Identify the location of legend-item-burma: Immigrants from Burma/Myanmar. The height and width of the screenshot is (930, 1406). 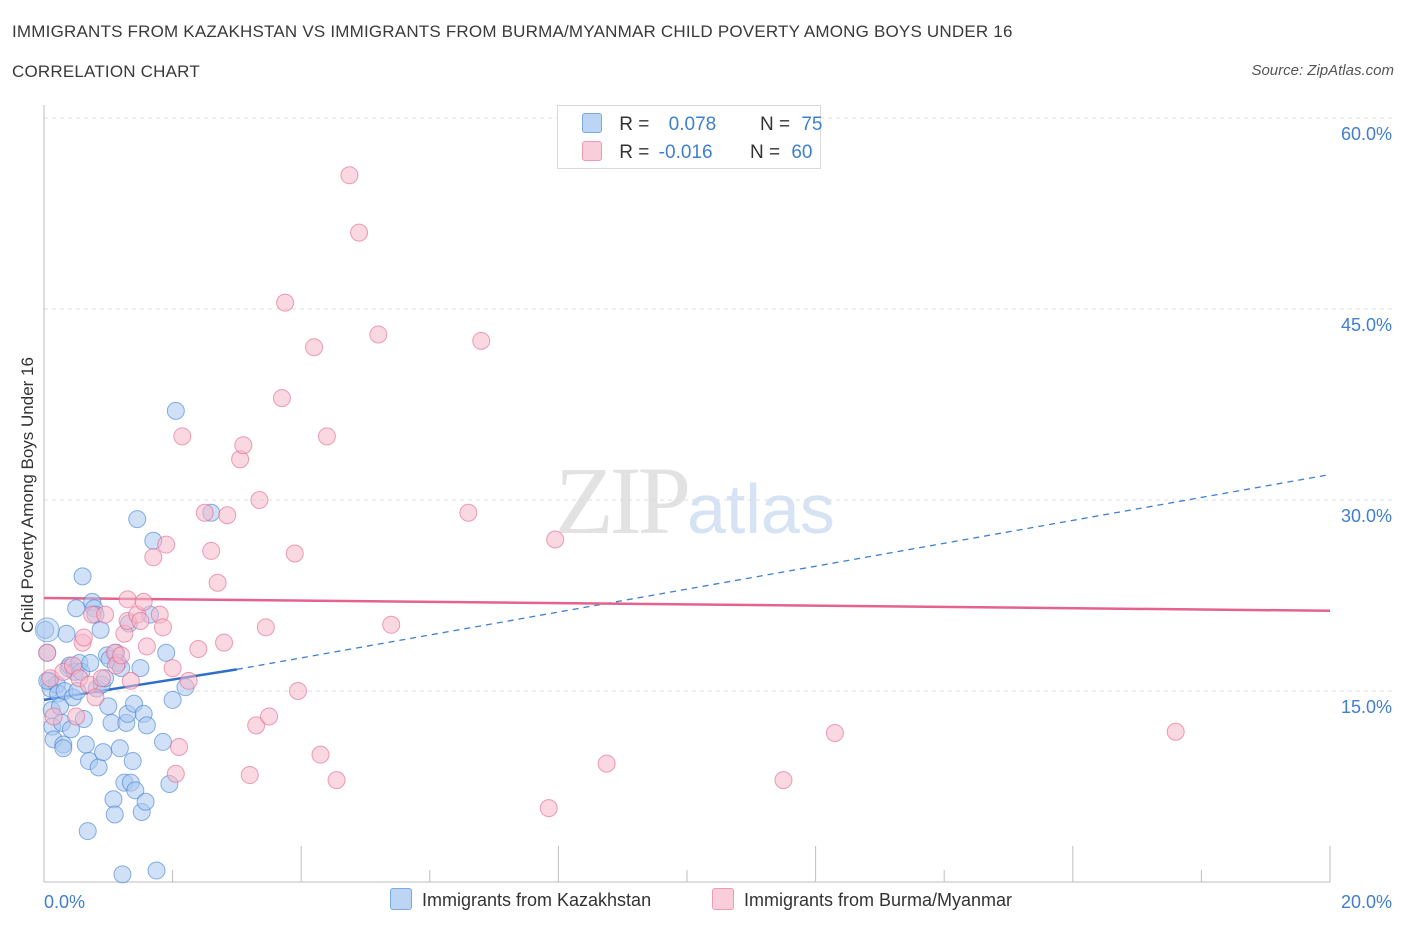
(862, 899).